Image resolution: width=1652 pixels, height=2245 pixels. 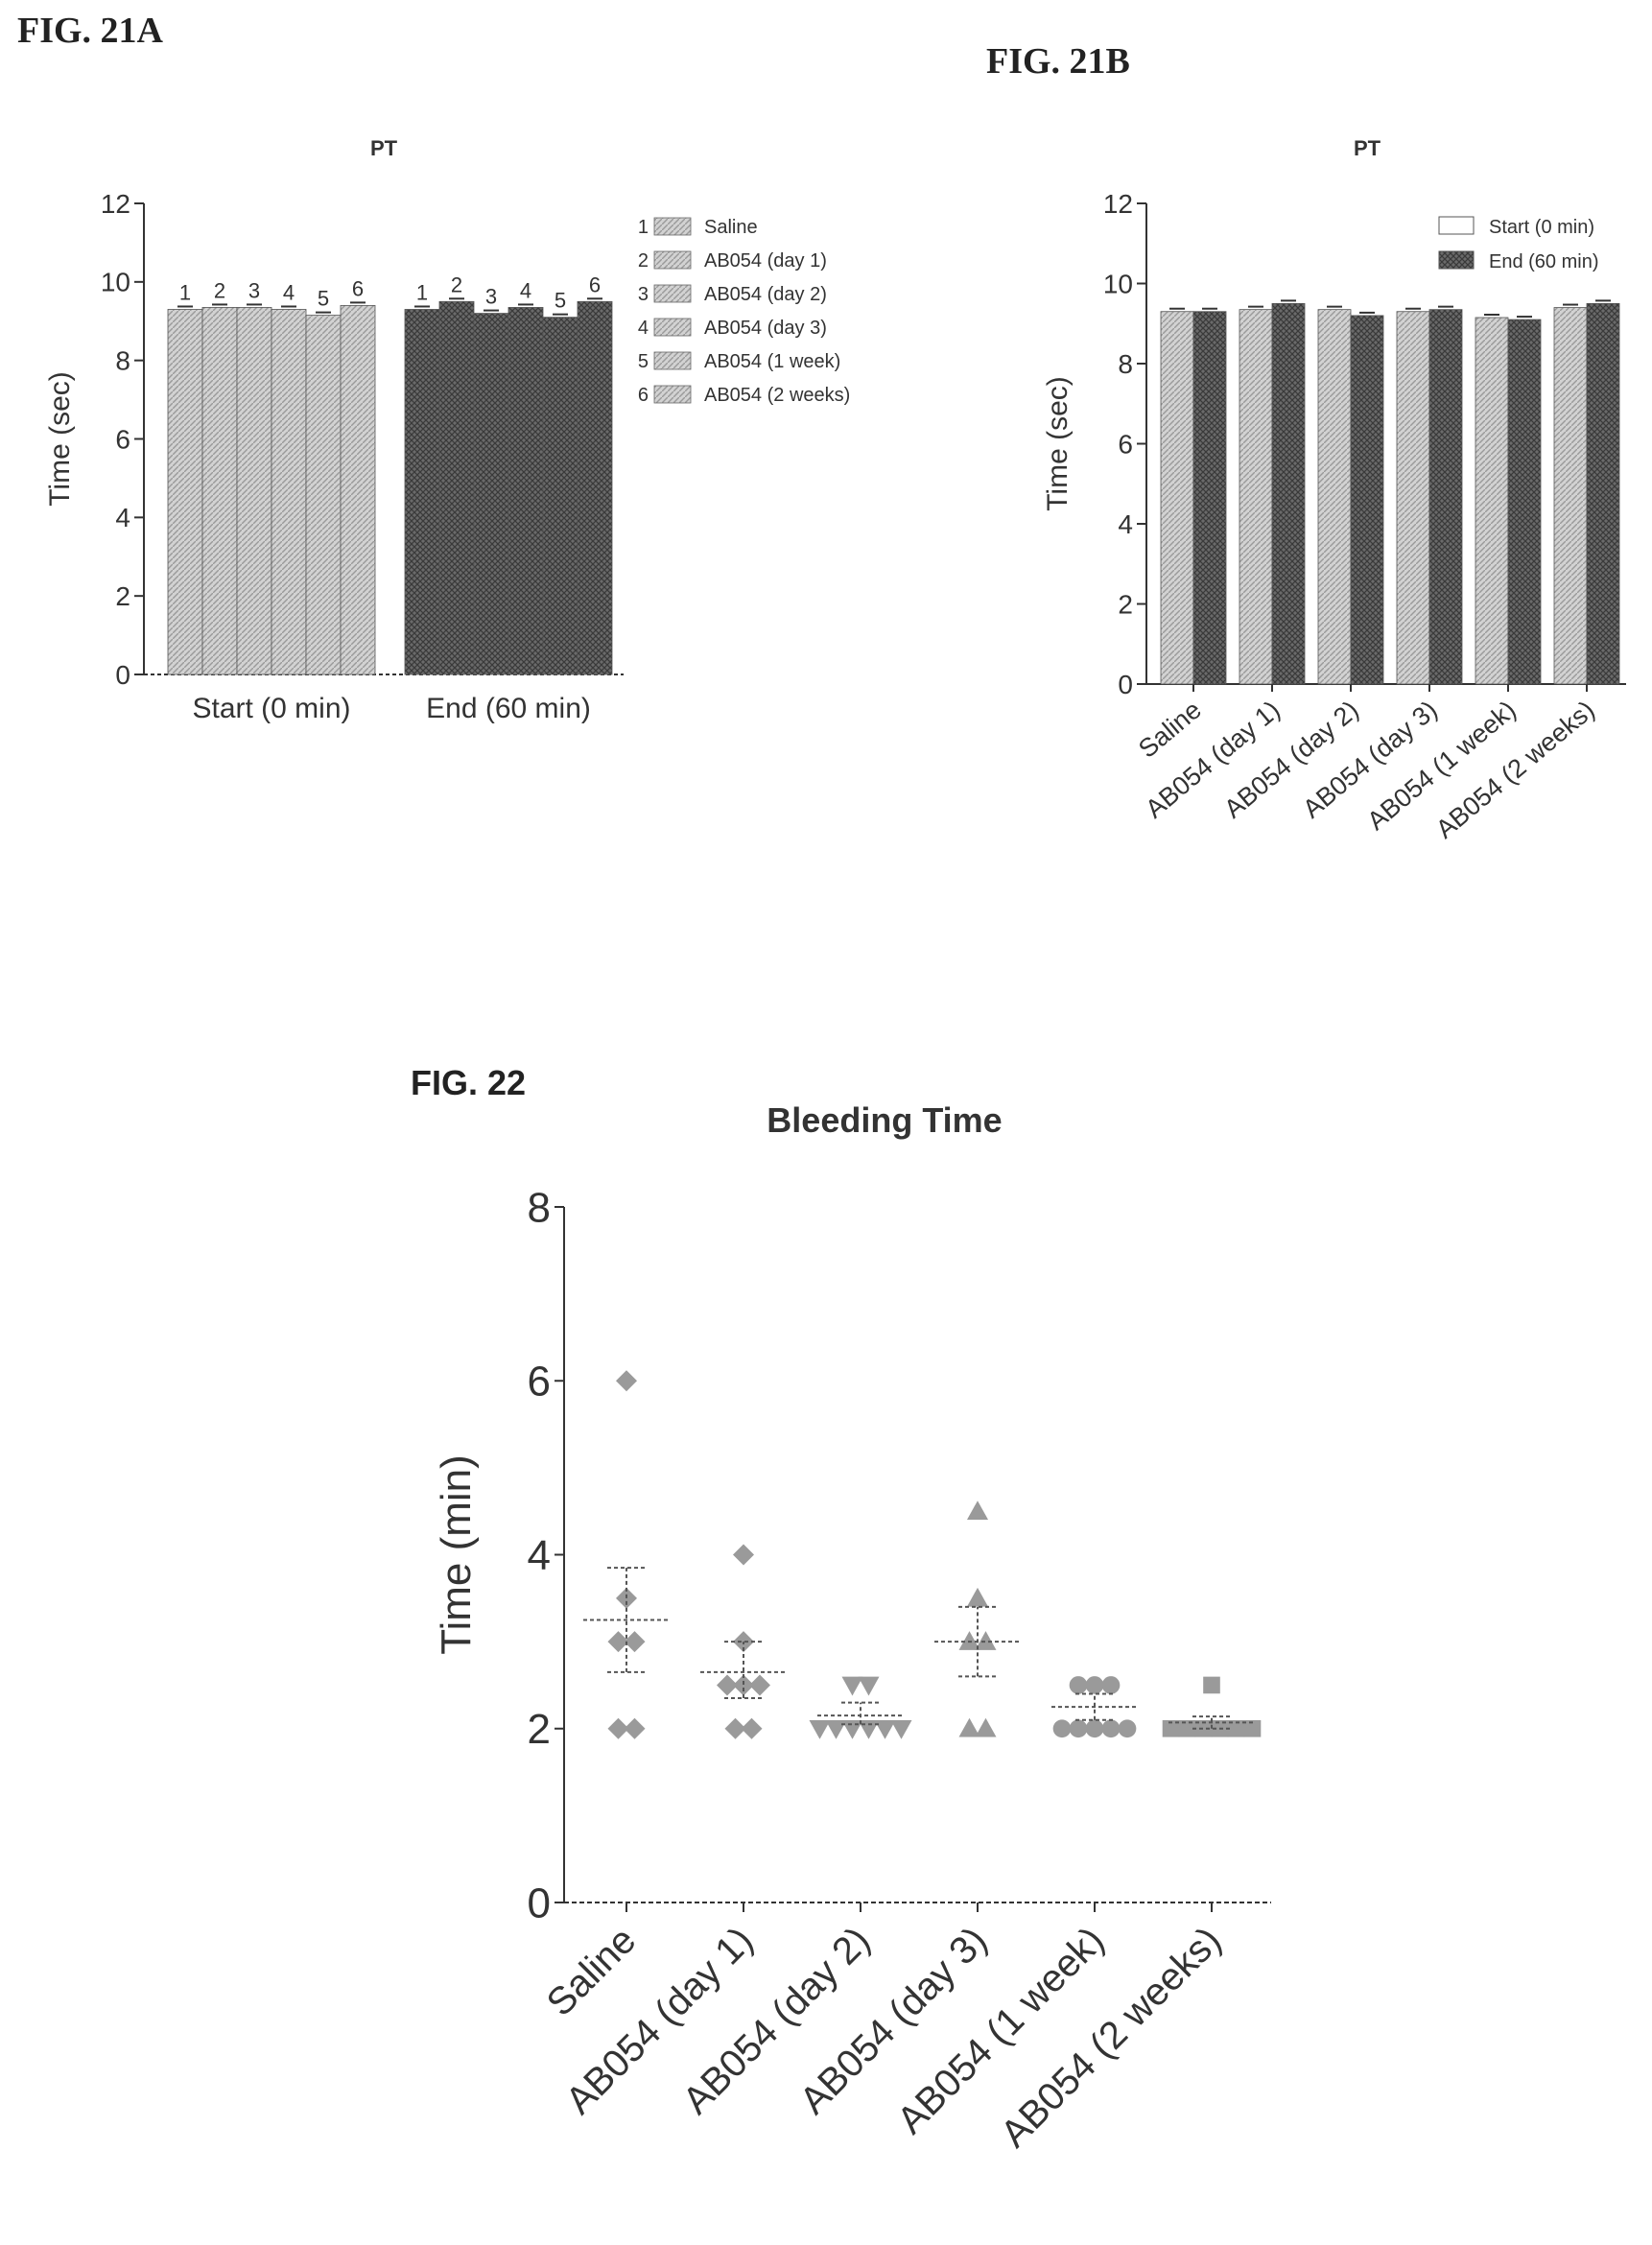 I want to click on fig21b-legend-label: Start (0 min), so click(x=1541, y=227).